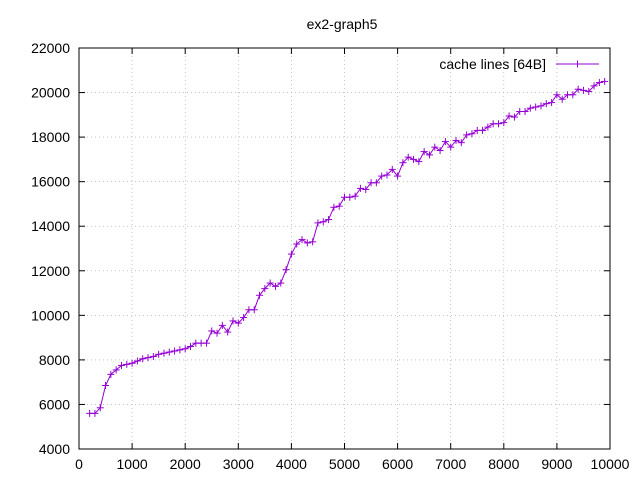  I want to click on x-tick-label: 4000, so click(291, 464).